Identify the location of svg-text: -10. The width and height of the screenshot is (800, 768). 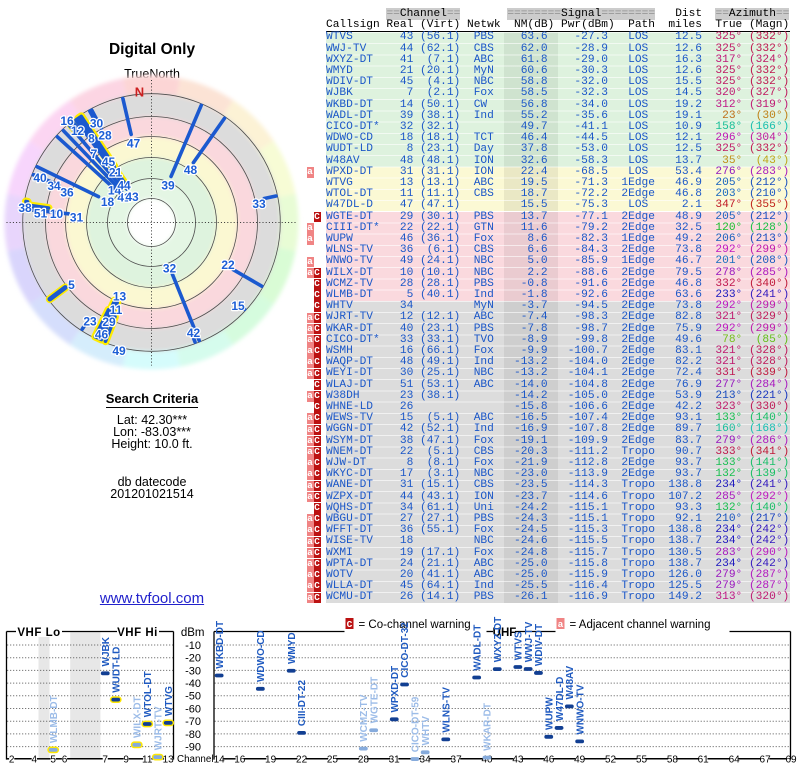
(193, 646).